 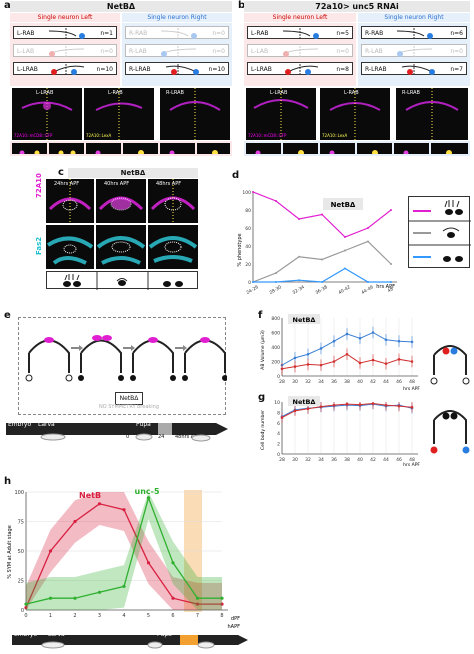 I want to click on panel-a-sub-right-box: Single neuron Right, so click(x=177, y=17).